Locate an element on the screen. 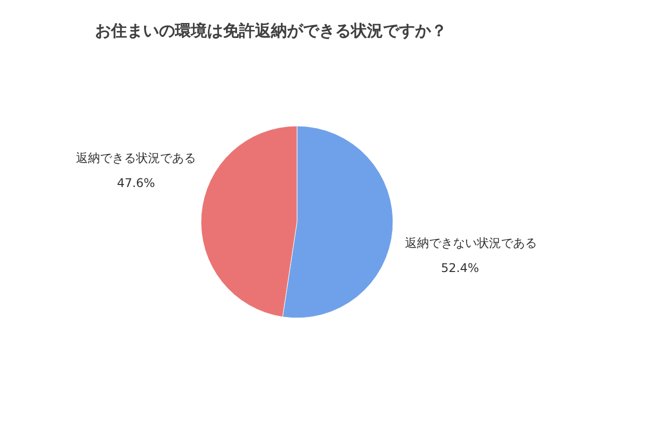 The width and height of the screenshot is (650, 433). data-label: 52.4% is located at coordinates (460, 268).